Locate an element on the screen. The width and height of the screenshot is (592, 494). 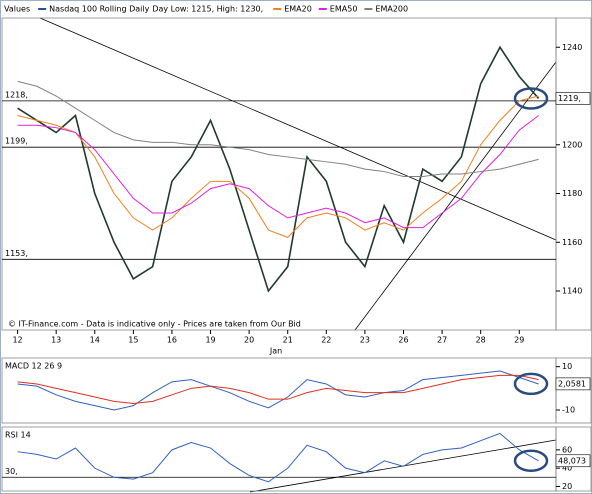
y-tick-label: -10 is located at coordinates (568, 410).